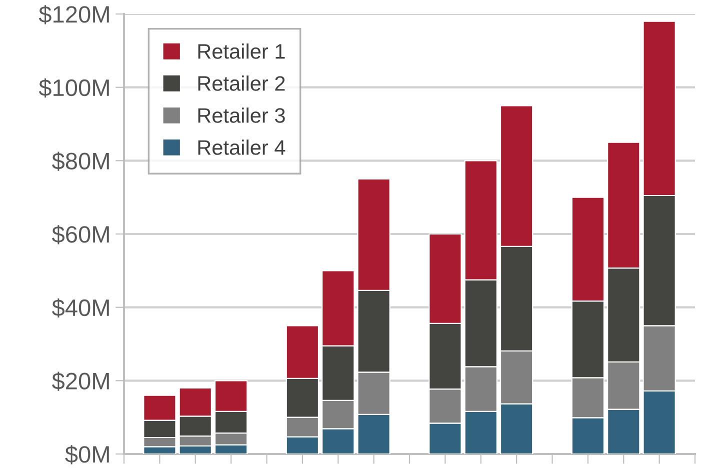 The width and height of the screenshot is (709, 468). I want to click on legend-label: Retailer 4, so click(242, 147).